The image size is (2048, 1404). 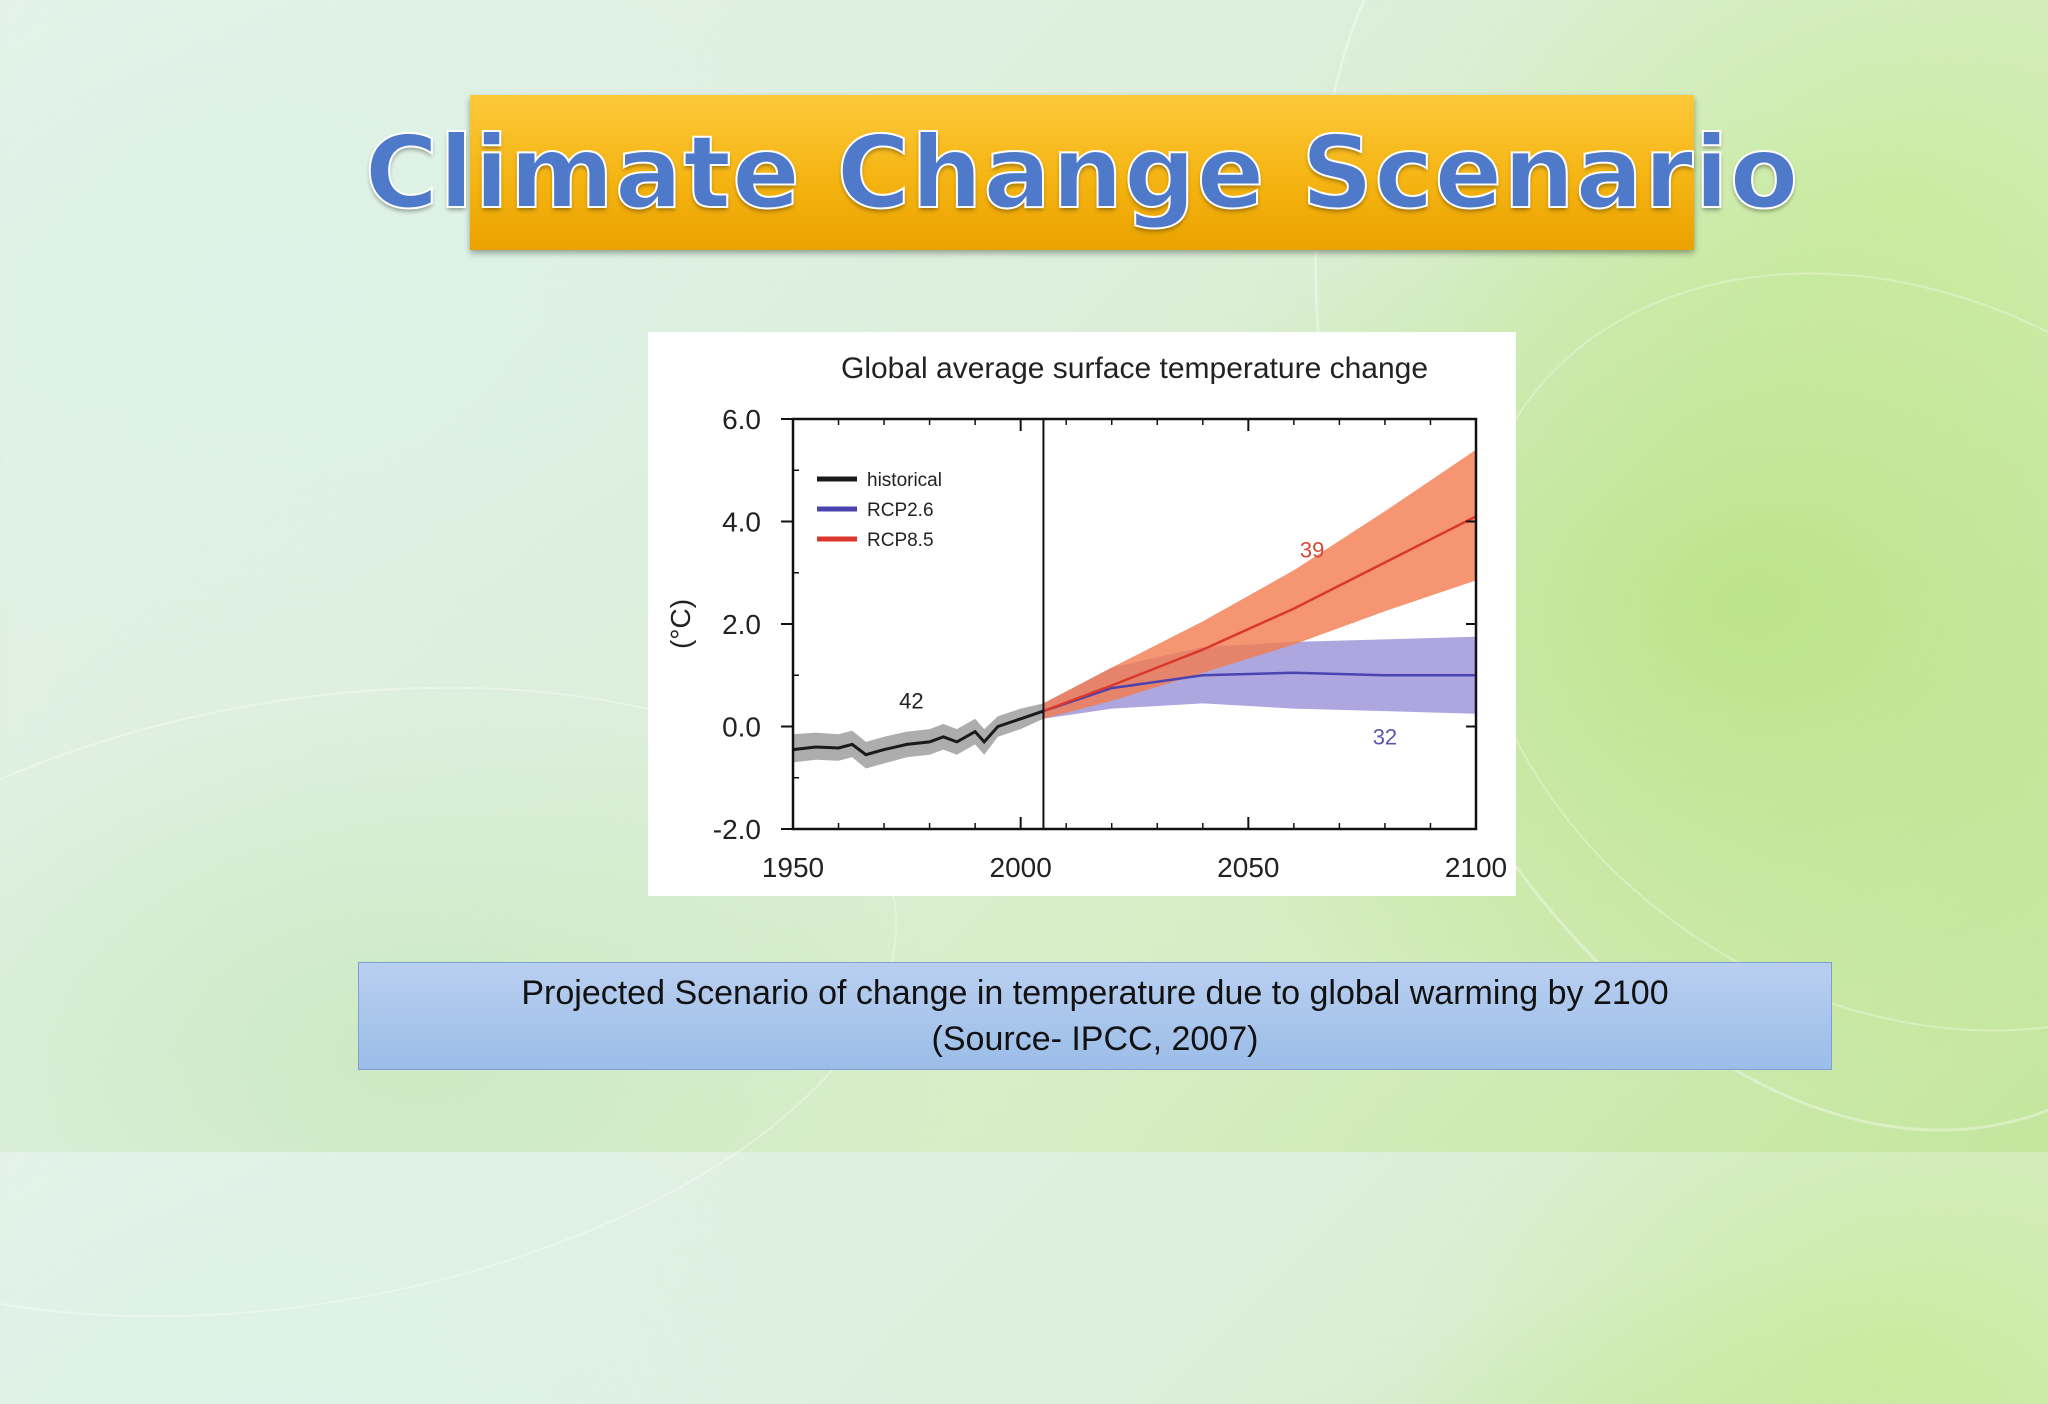 I want to click on annotation-rcp26: 32, so click(x=1385, y=736).